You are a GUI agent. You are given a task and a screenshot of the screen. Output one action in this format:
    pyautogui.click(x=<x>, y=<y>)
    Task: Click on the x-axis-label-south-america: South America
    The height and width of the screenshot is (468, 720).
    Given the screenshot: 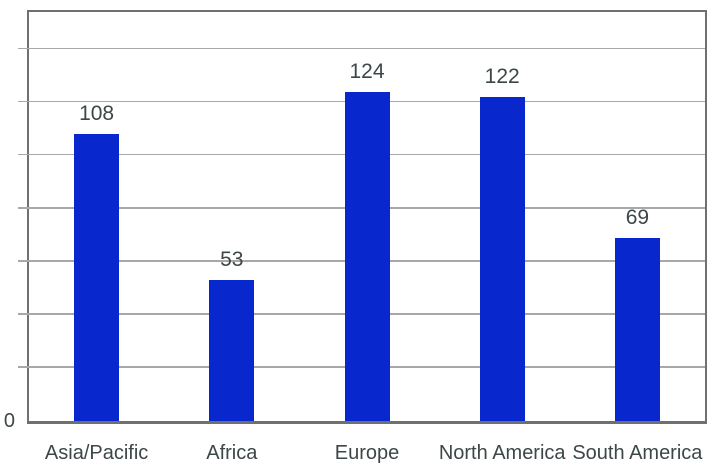 What is the action you would take?
    pyautogui.click(x=637, y=453)
    